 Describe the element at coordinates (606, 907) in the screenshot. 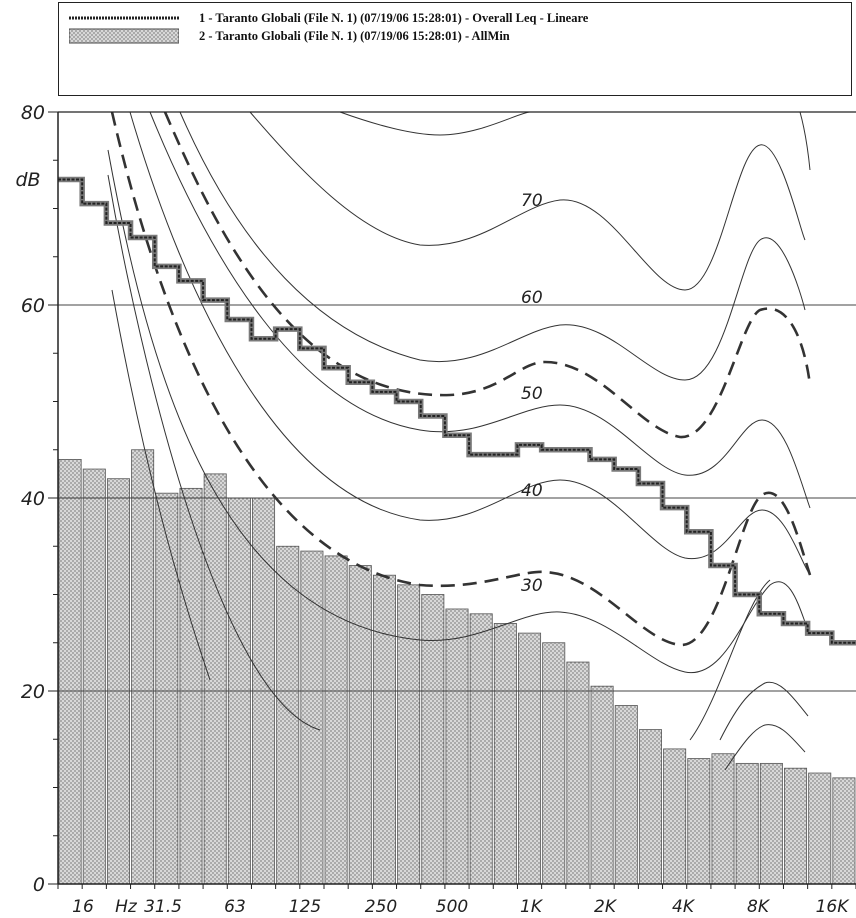

I see `x-tick-label: 2K` at that location.